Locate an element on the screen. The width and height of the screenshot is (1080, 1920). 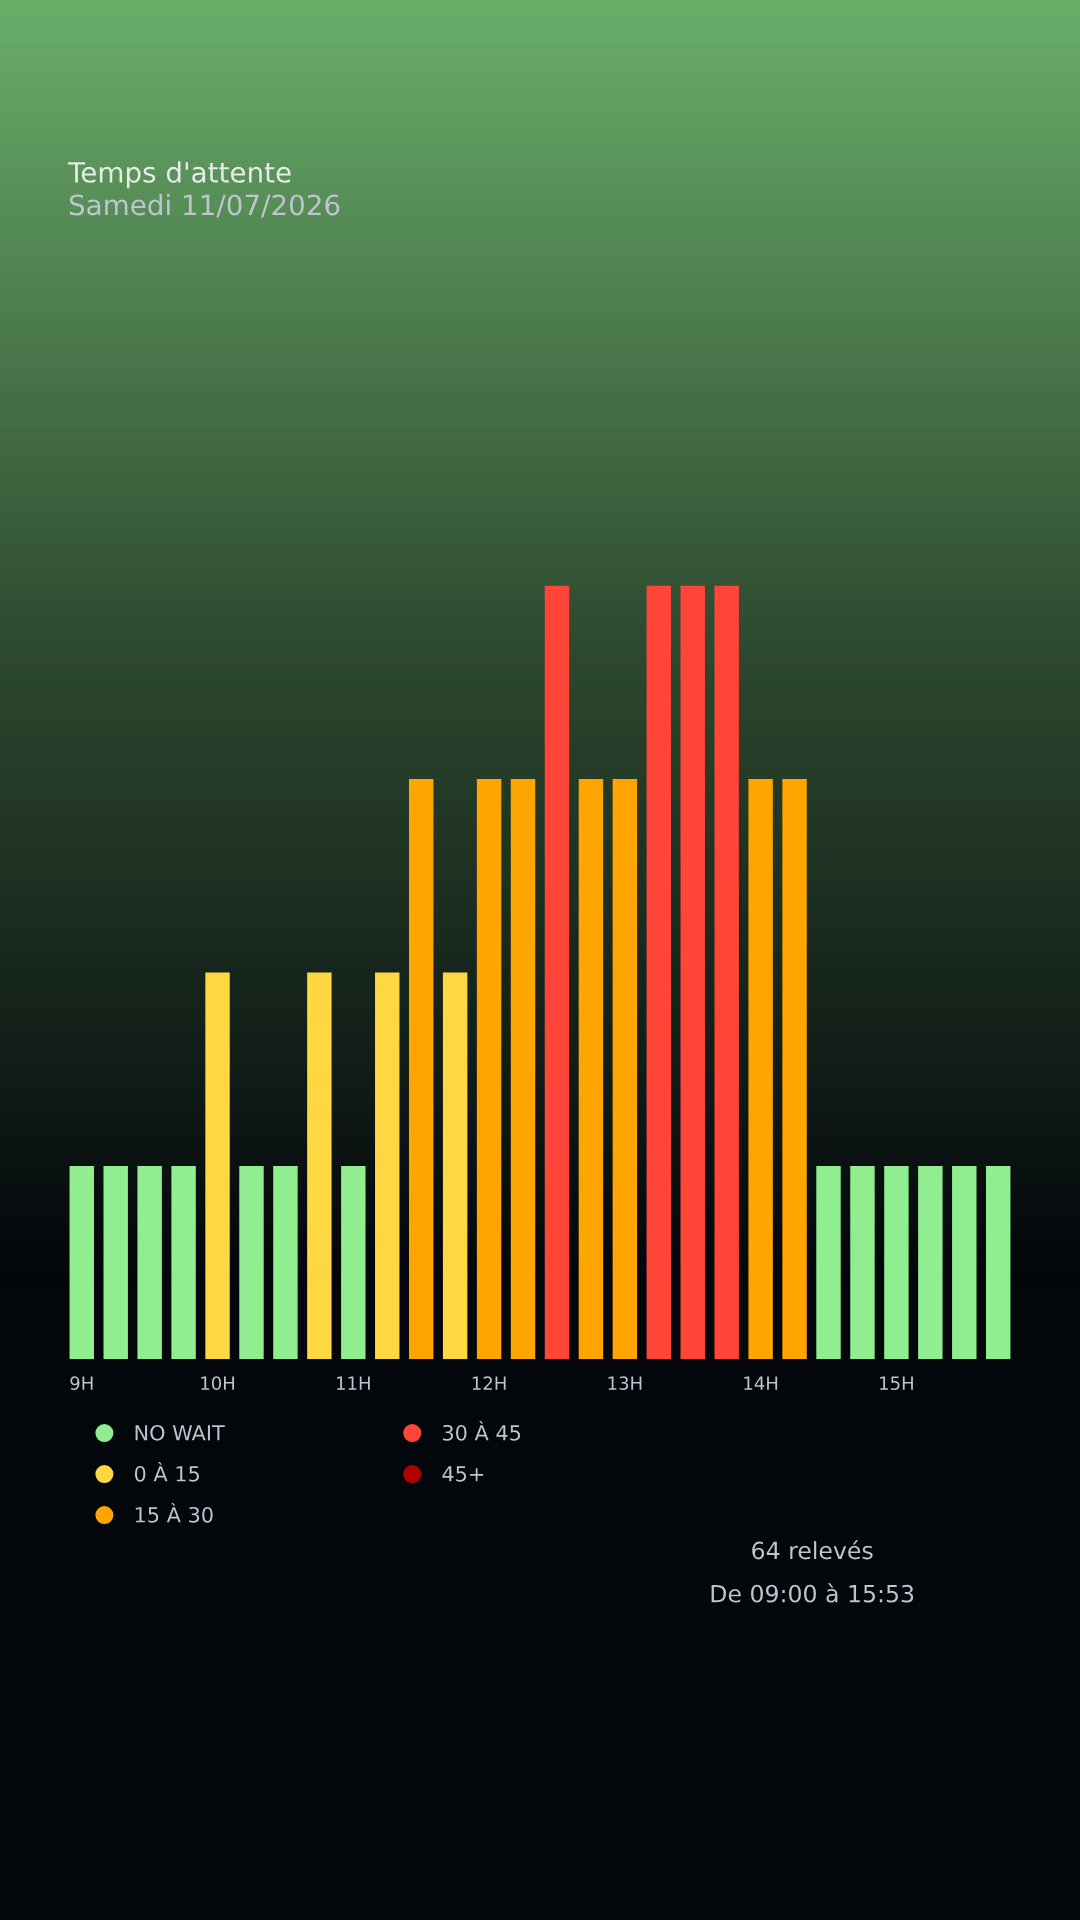
x-tick-label: 9H is located at coordinates (81, 1383).